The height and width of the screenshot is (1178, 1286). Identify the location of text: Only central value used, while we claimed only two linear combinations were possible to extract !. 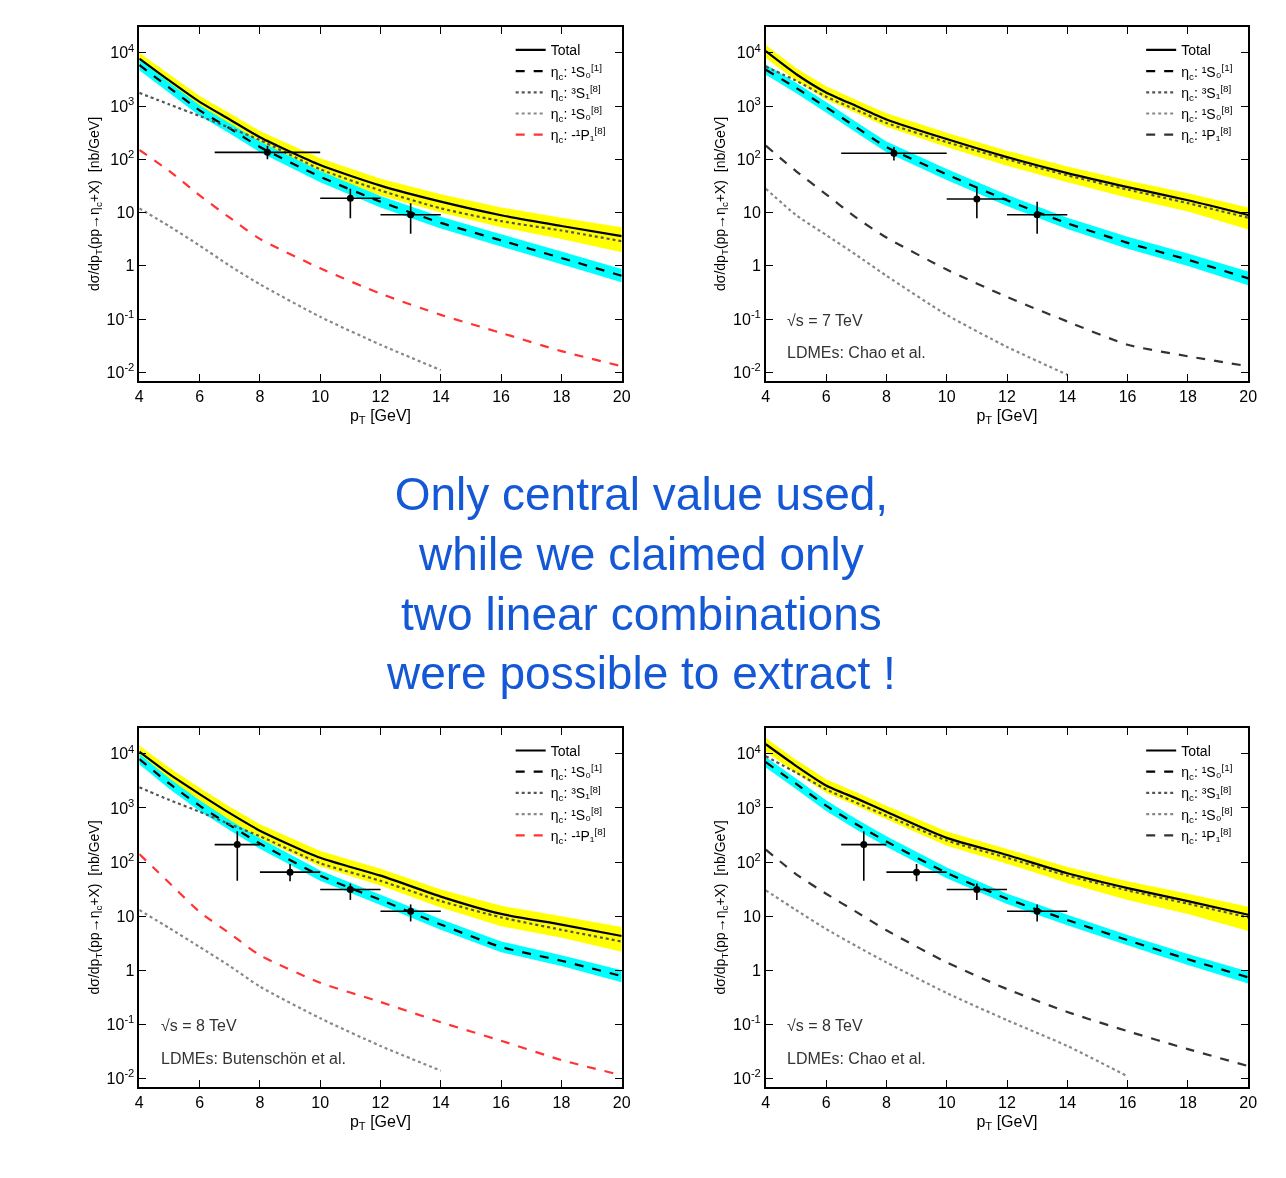
(641, 584).